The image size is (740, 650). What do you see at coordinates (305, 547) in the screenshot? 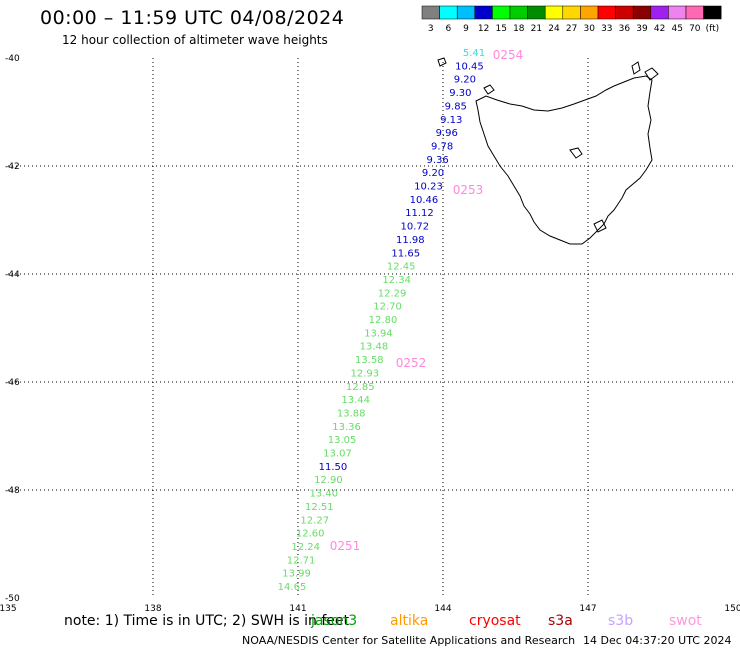
I see `wave-height-label: 12.24` at bounding box center [305, 547].